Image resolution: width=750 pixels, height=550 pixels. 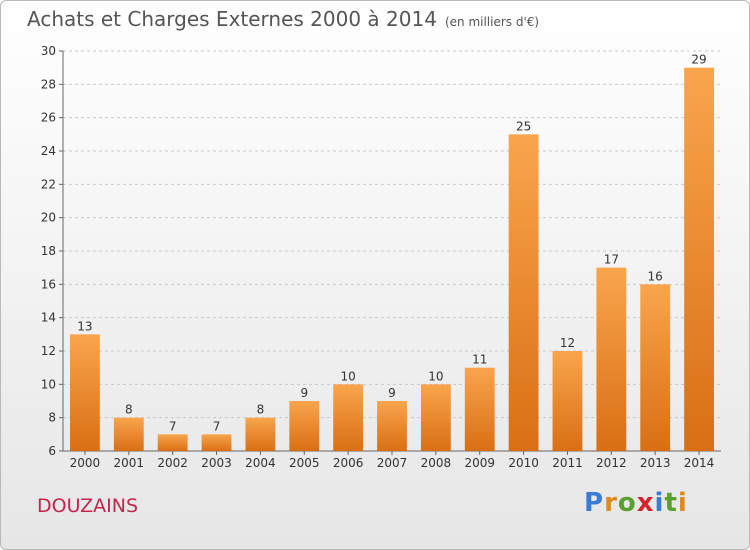 What do you see at coordinates (655, 367) in the screenshot?
I see `bar-2013` at bounding box center [655, 367].